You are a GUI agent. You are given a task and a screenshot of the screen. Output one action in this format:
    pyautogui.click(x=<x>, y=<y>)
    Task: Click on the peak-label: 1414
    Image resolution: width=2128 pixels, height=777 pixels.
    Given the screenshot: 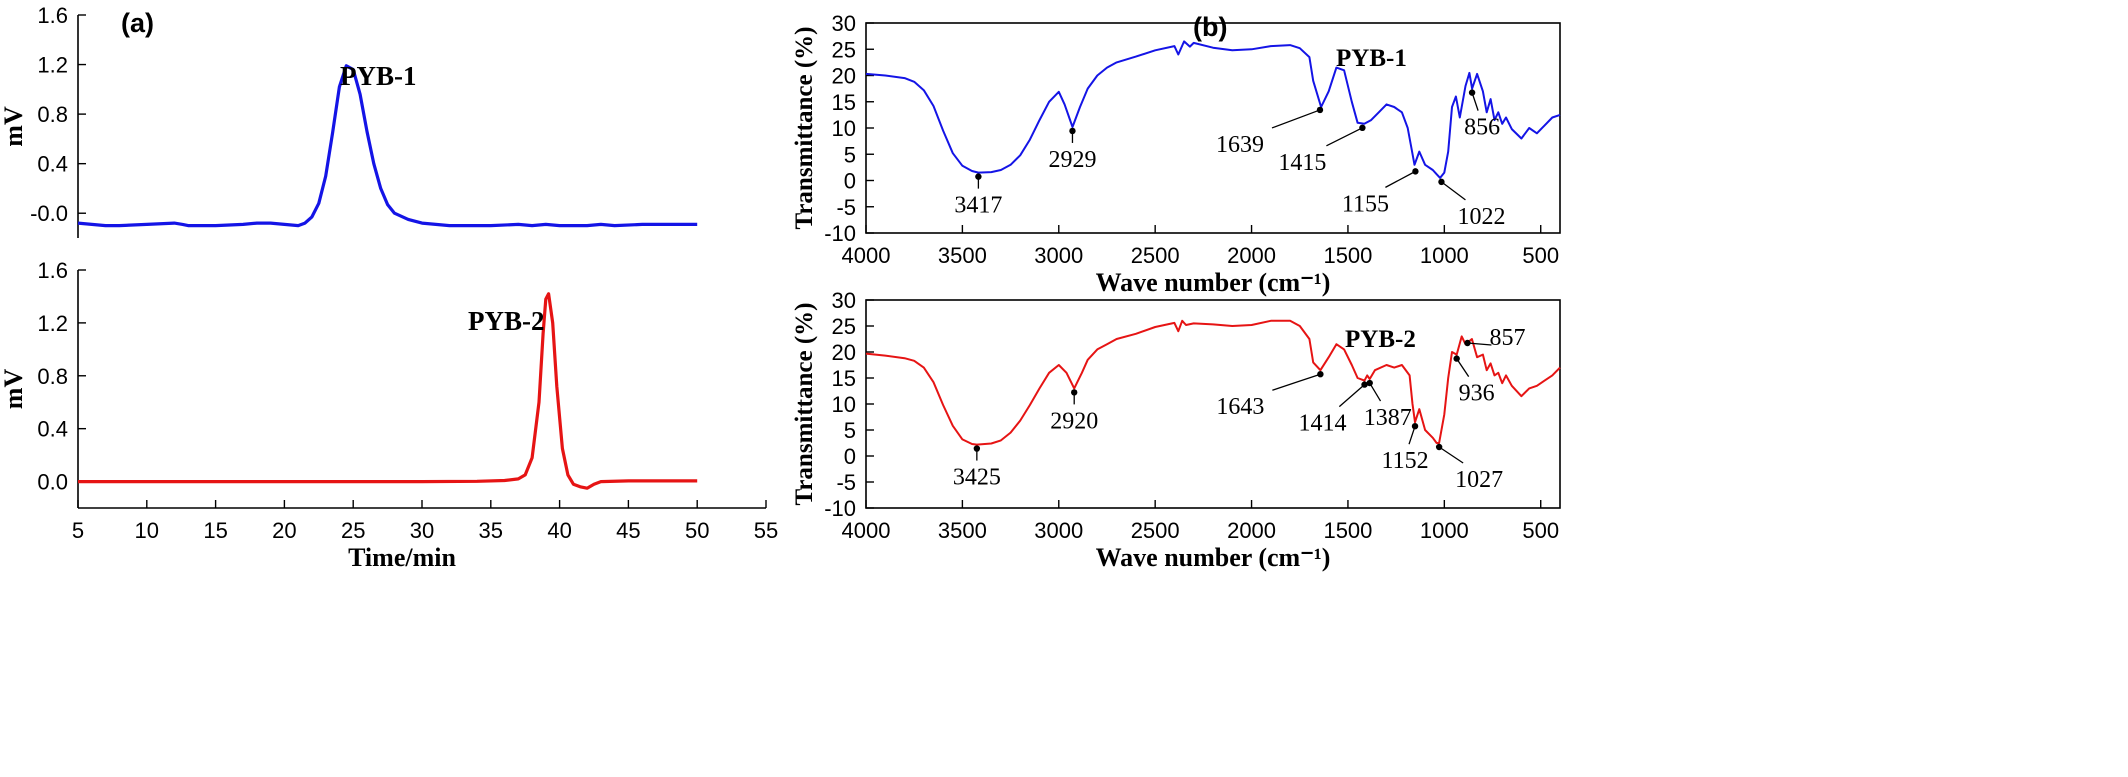 What is the action you would take?
    pyautogui.click(x=1323, y=424)
    